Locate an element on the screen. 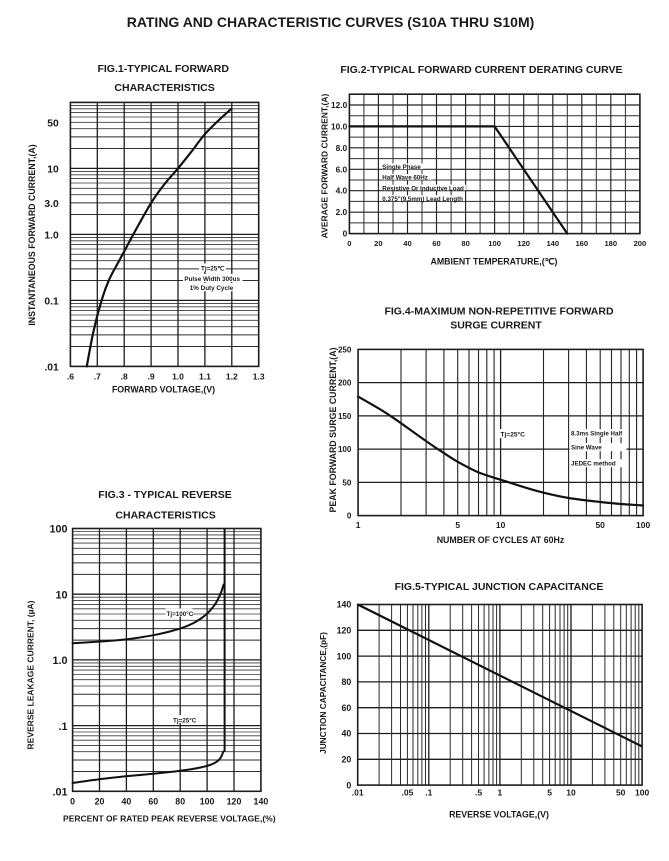 The image size is (669, 861). svg-text: REVERSE VOLTAGE,(V) is located at coordinates (499, 815).